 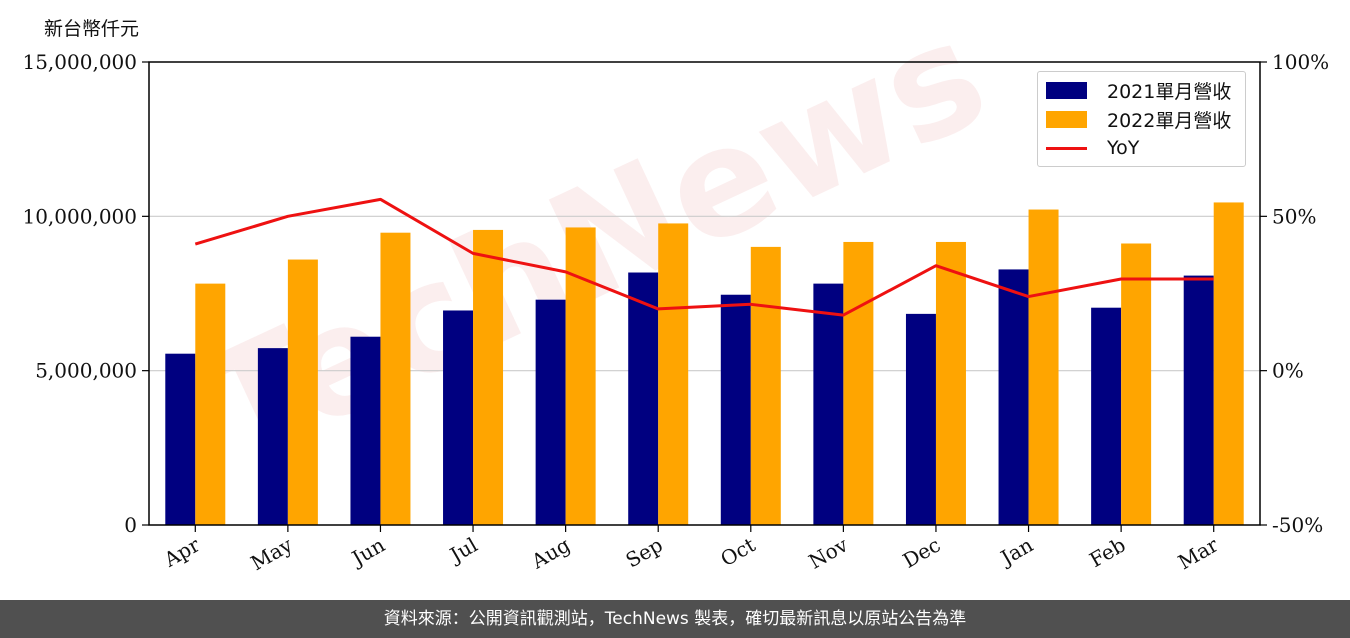 I want to click on x-tick-label-sep: Sep, so click(x=644, y=553).